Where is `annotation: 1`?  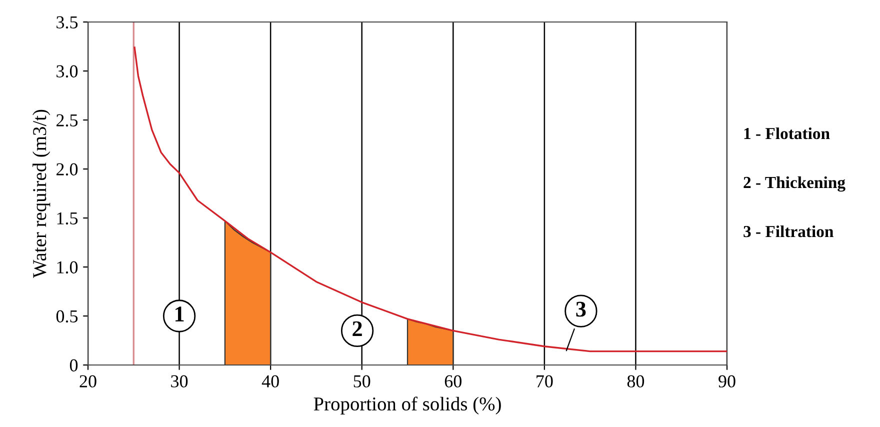
annotation: 1 is located at coordinates (180, 314).